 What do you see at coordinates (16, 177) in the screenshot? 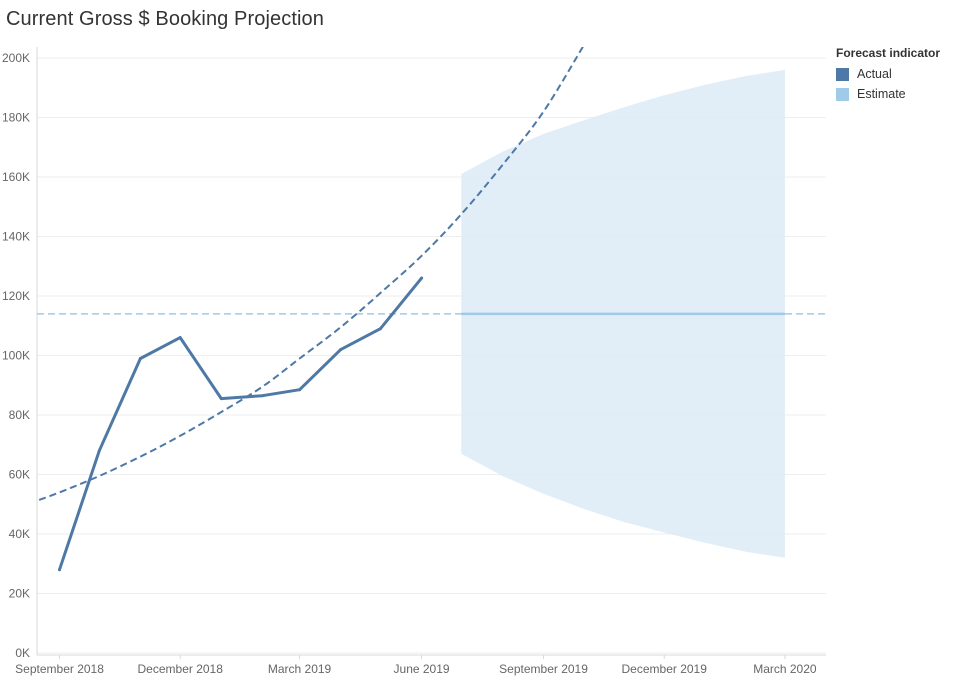
I see `y-tick-label: 160K` at bounding box center [16, 177].